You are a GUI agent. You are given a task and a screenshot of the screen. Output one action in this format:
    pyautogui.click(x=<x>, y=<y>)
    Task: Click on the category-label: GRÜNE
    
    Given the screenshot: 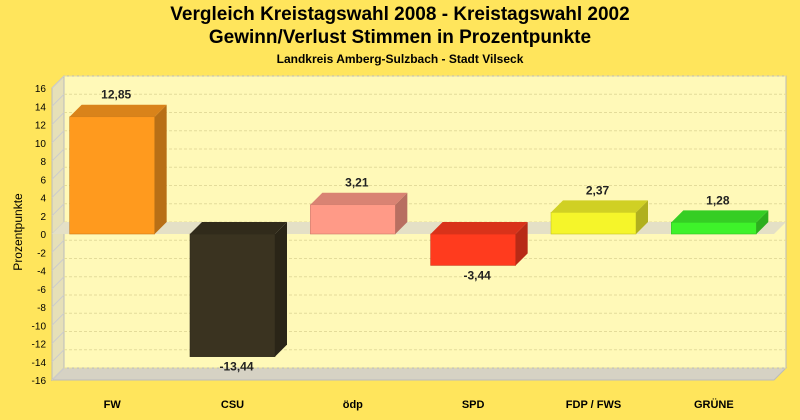 What is the action you would take?
    pyautogui.click(x=714, y=404)
    